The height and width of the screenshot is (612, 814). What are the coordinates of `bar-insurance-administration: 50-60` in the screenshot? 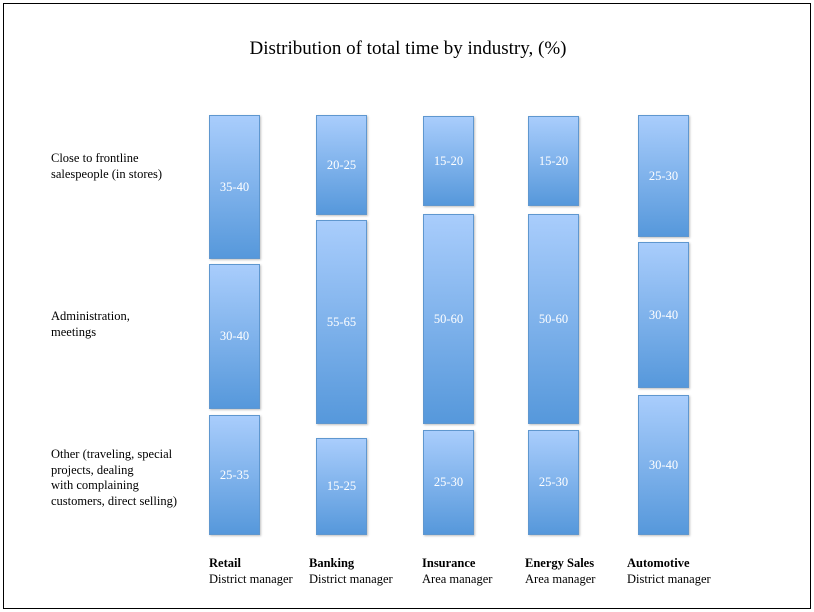 It's located at (448, 319).